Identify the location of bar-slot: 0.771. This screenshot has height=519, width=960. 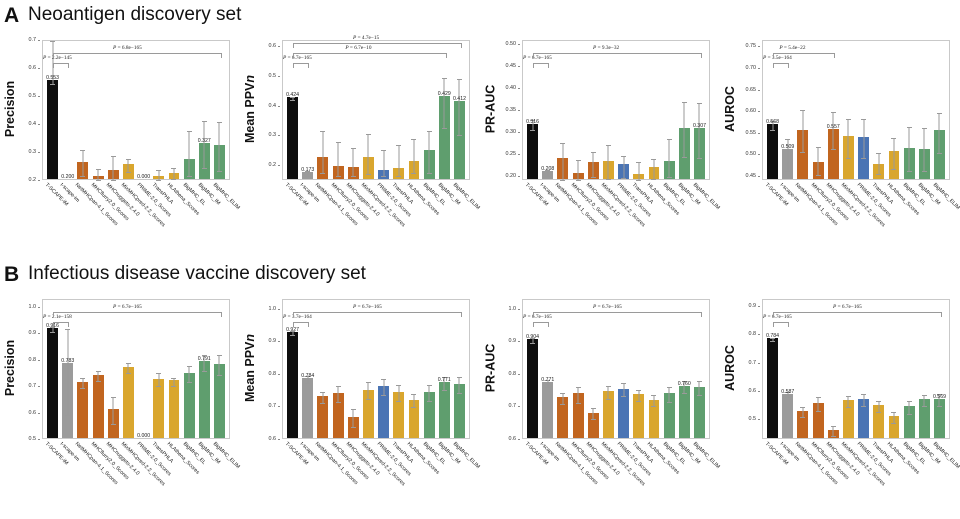
(444, 369).